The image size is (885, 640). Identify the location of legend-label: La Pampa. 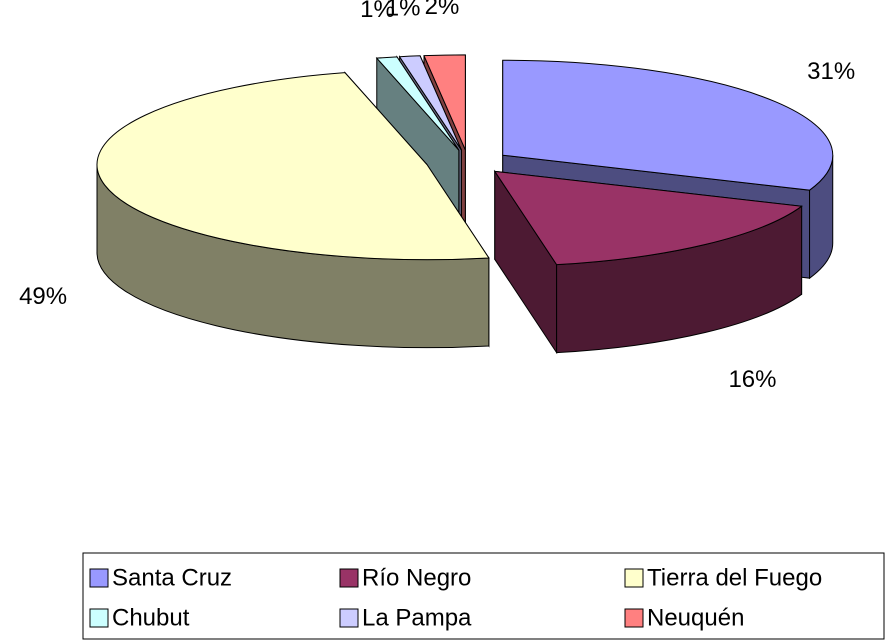
(417, 617).